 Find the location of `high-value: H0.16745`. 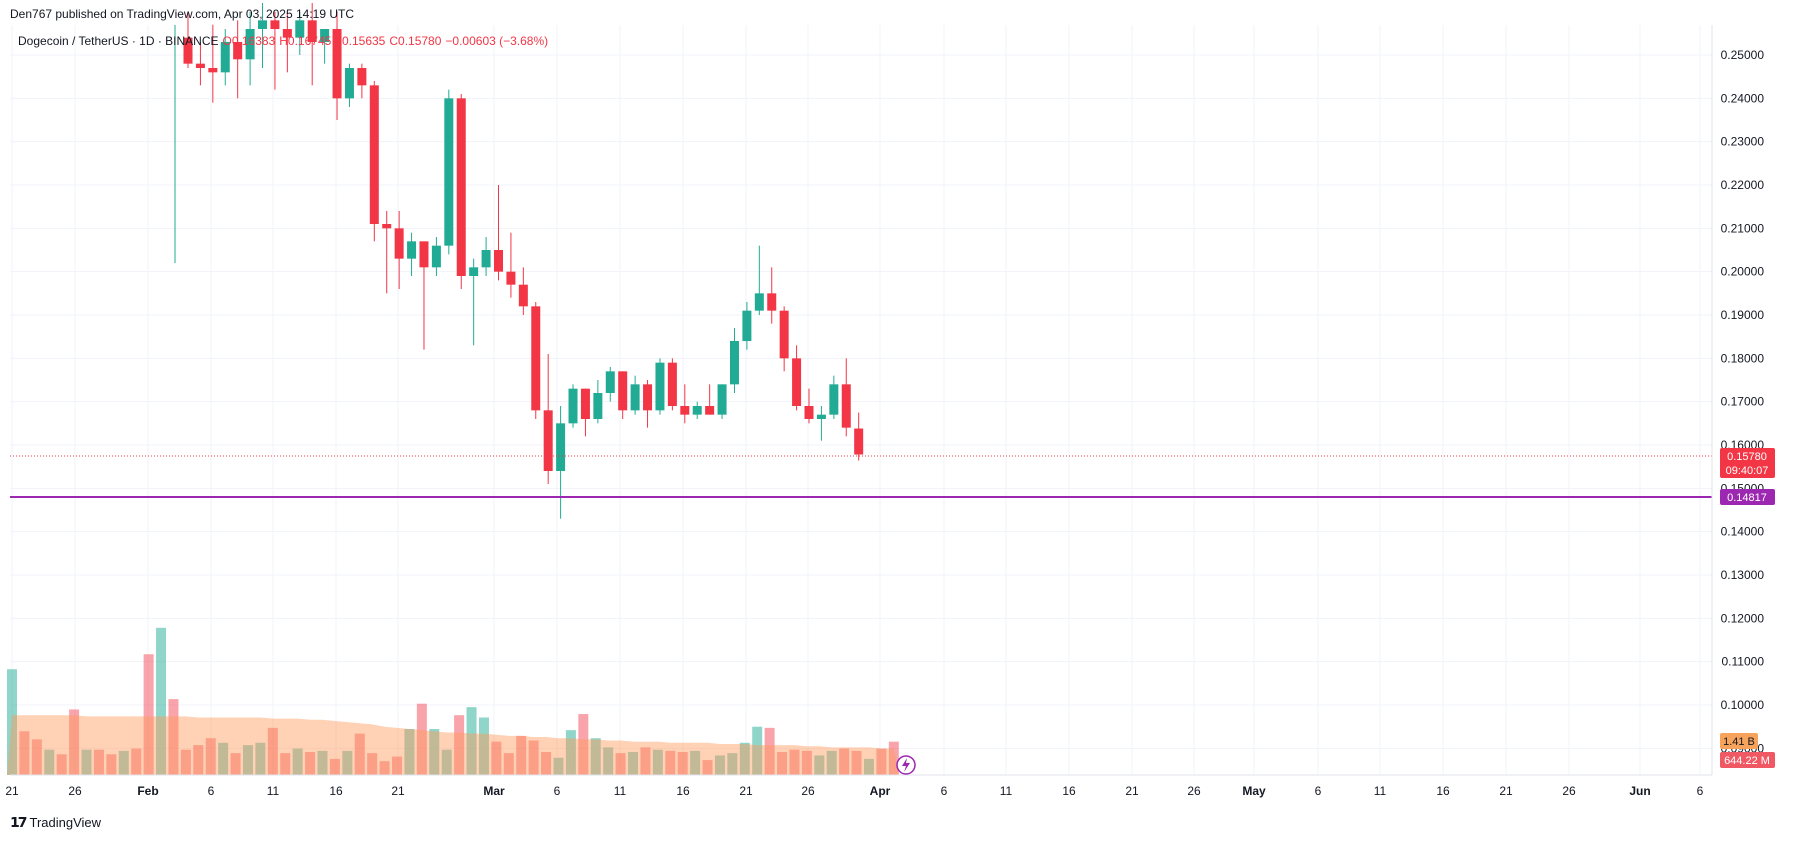

high-value: H0.16745 is located at coordinates (305, 41).